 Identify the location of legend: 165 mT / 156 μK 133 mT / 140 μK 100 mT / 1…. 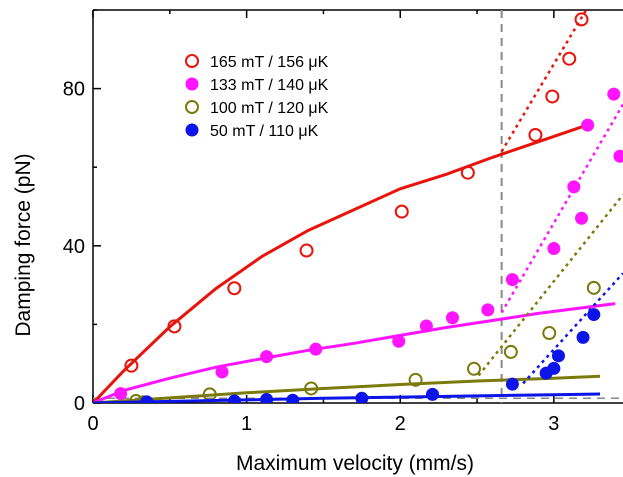
(257, 97).